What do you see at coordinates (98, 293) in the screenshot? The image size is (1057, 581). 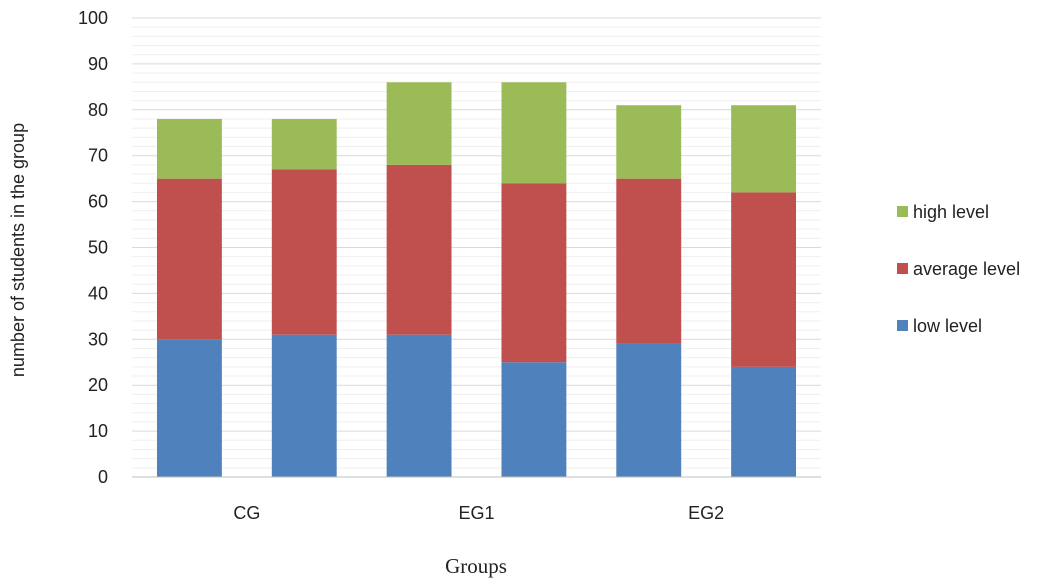 I see `y-tick-label: 40` at bounding box center [98, 293].